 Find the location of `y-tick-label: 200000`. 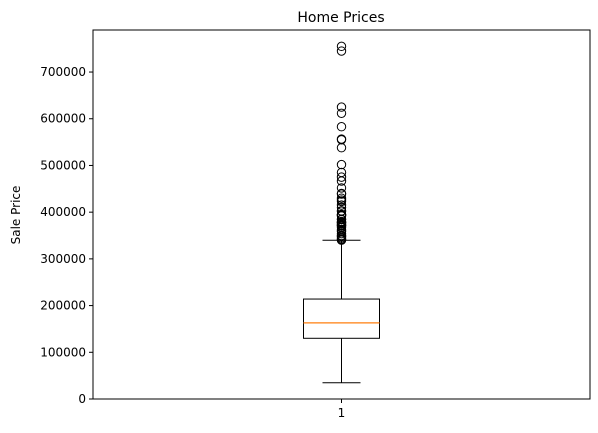

y-tick-label: 200000 is located at coordinates (63, 306).